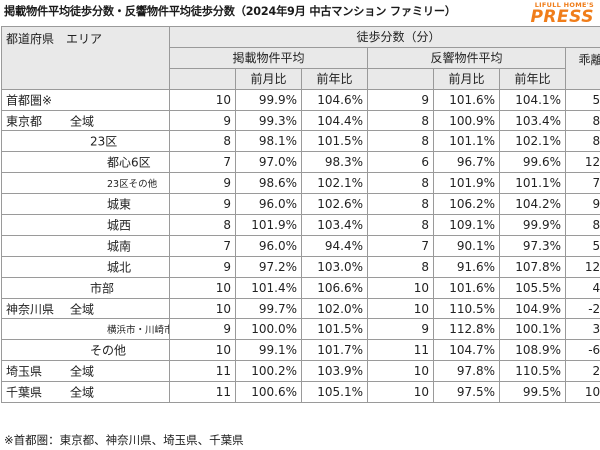 The height and width of the screenshot is (450, 600). What do you see at coordinates (532, 371) in the screenshot?
I see `inquiry-yoy-cell: 110.5%` at bounding box center [532, 371].